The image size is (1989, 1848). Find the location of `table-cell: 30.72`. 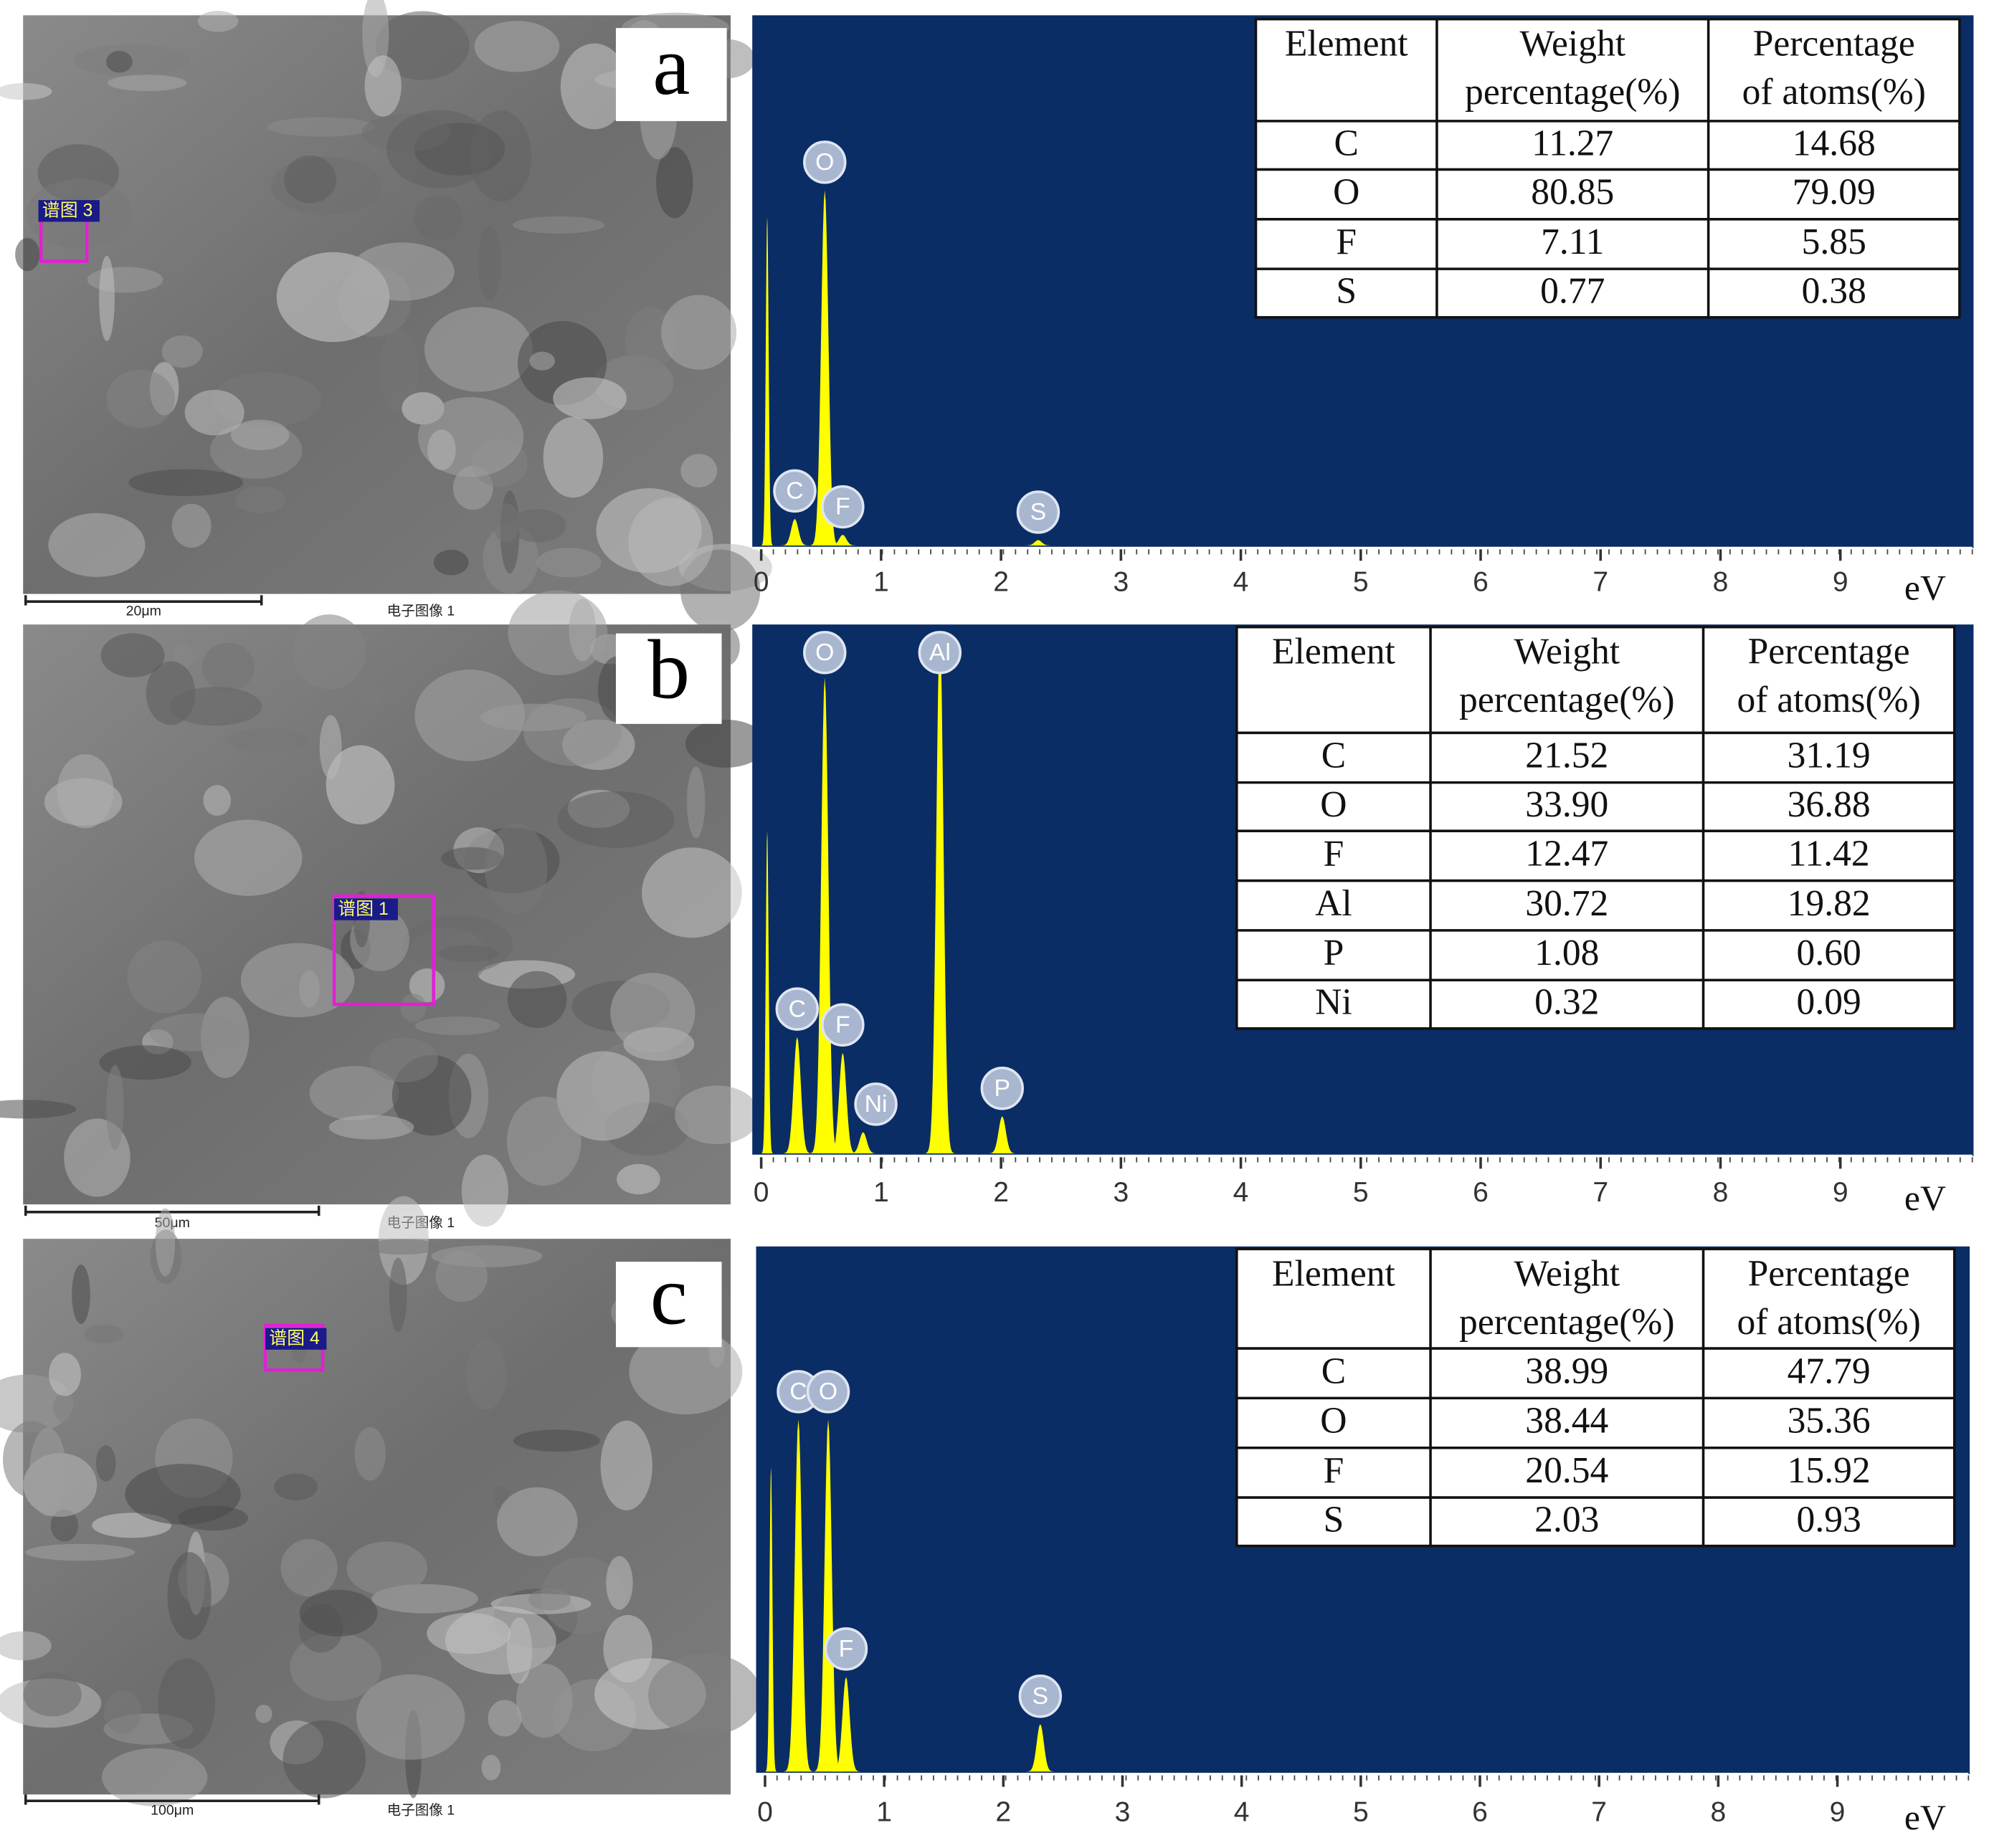

table-cell: 30.72 is located at coordinates (1566, 904).